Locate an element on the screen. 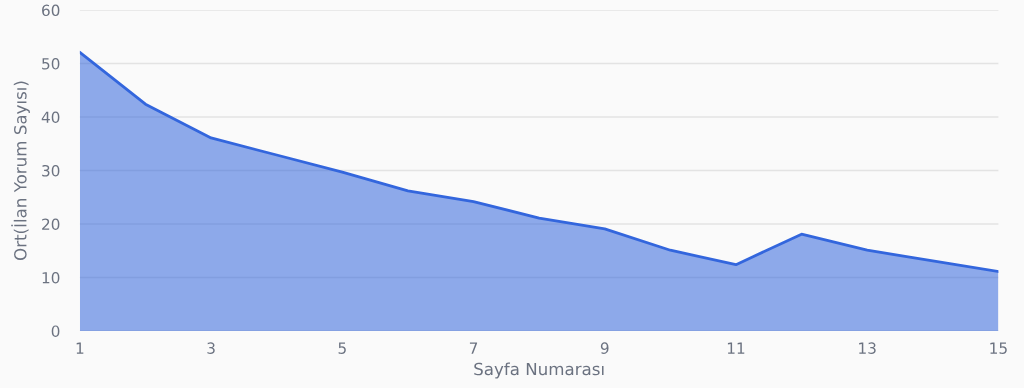 This screenshot has height=388, width=1024. y-tick-label: 10 is located at coordinates (51, 277).